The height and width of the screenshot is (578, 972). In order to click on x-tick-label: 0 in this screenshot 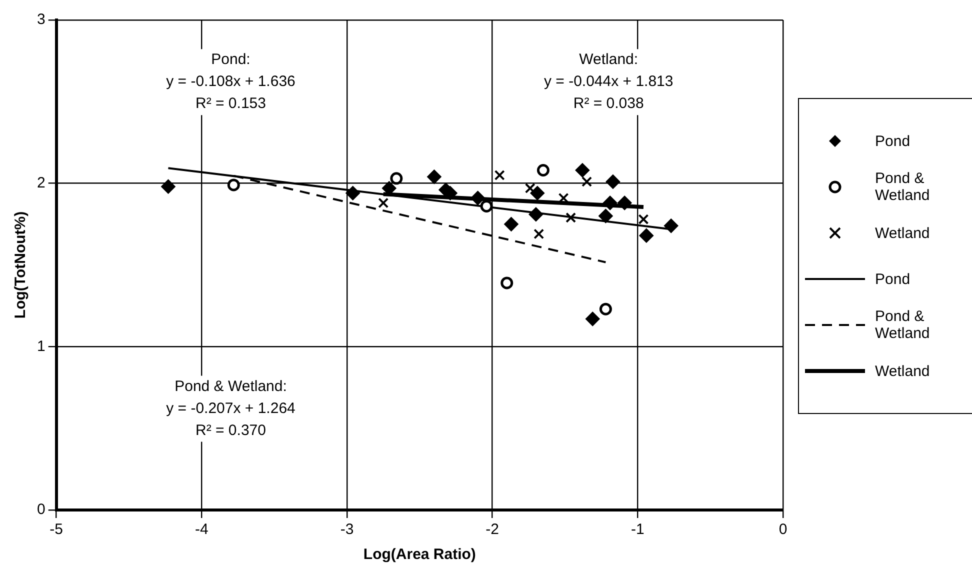, I will do `click(783, 529)`.